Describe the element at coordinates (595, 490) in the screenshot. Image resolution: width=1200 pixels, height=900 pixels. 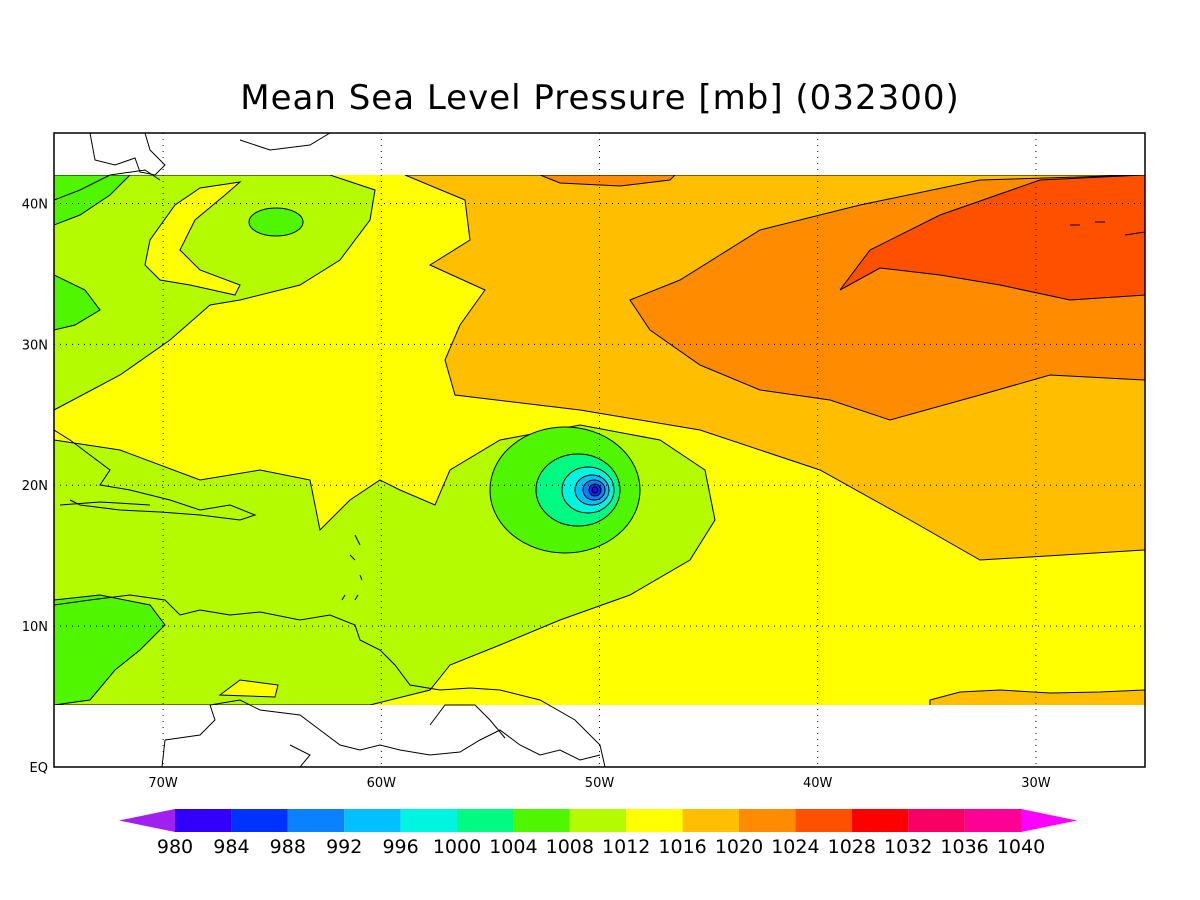
I see `fill-980-984-storm` at that location.